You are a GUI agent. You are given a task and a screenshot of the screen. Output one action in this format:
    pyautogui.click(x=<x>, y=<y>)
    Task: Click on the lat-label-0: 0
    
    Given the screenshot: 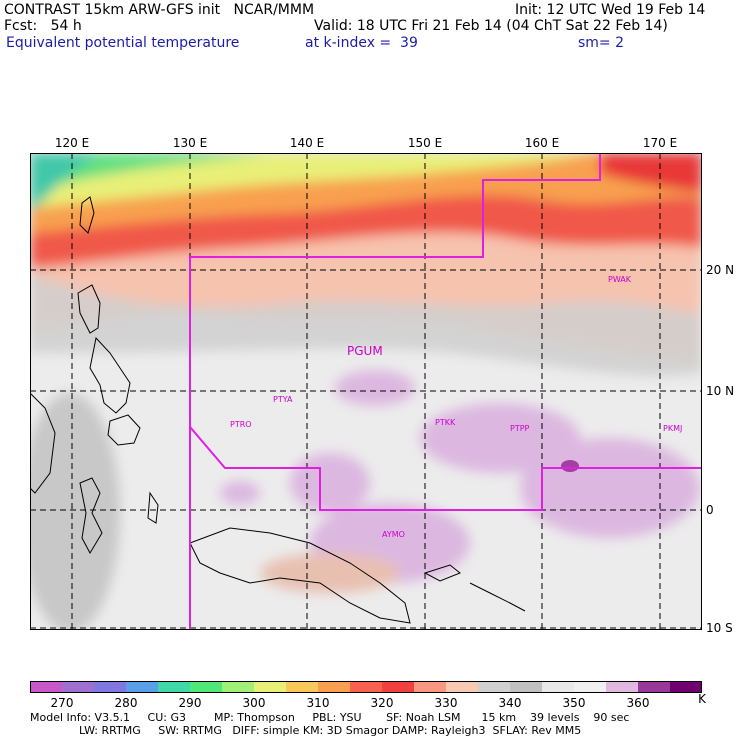 What is the action you would take?
    pyautogui.click(x=710, y=510)
    